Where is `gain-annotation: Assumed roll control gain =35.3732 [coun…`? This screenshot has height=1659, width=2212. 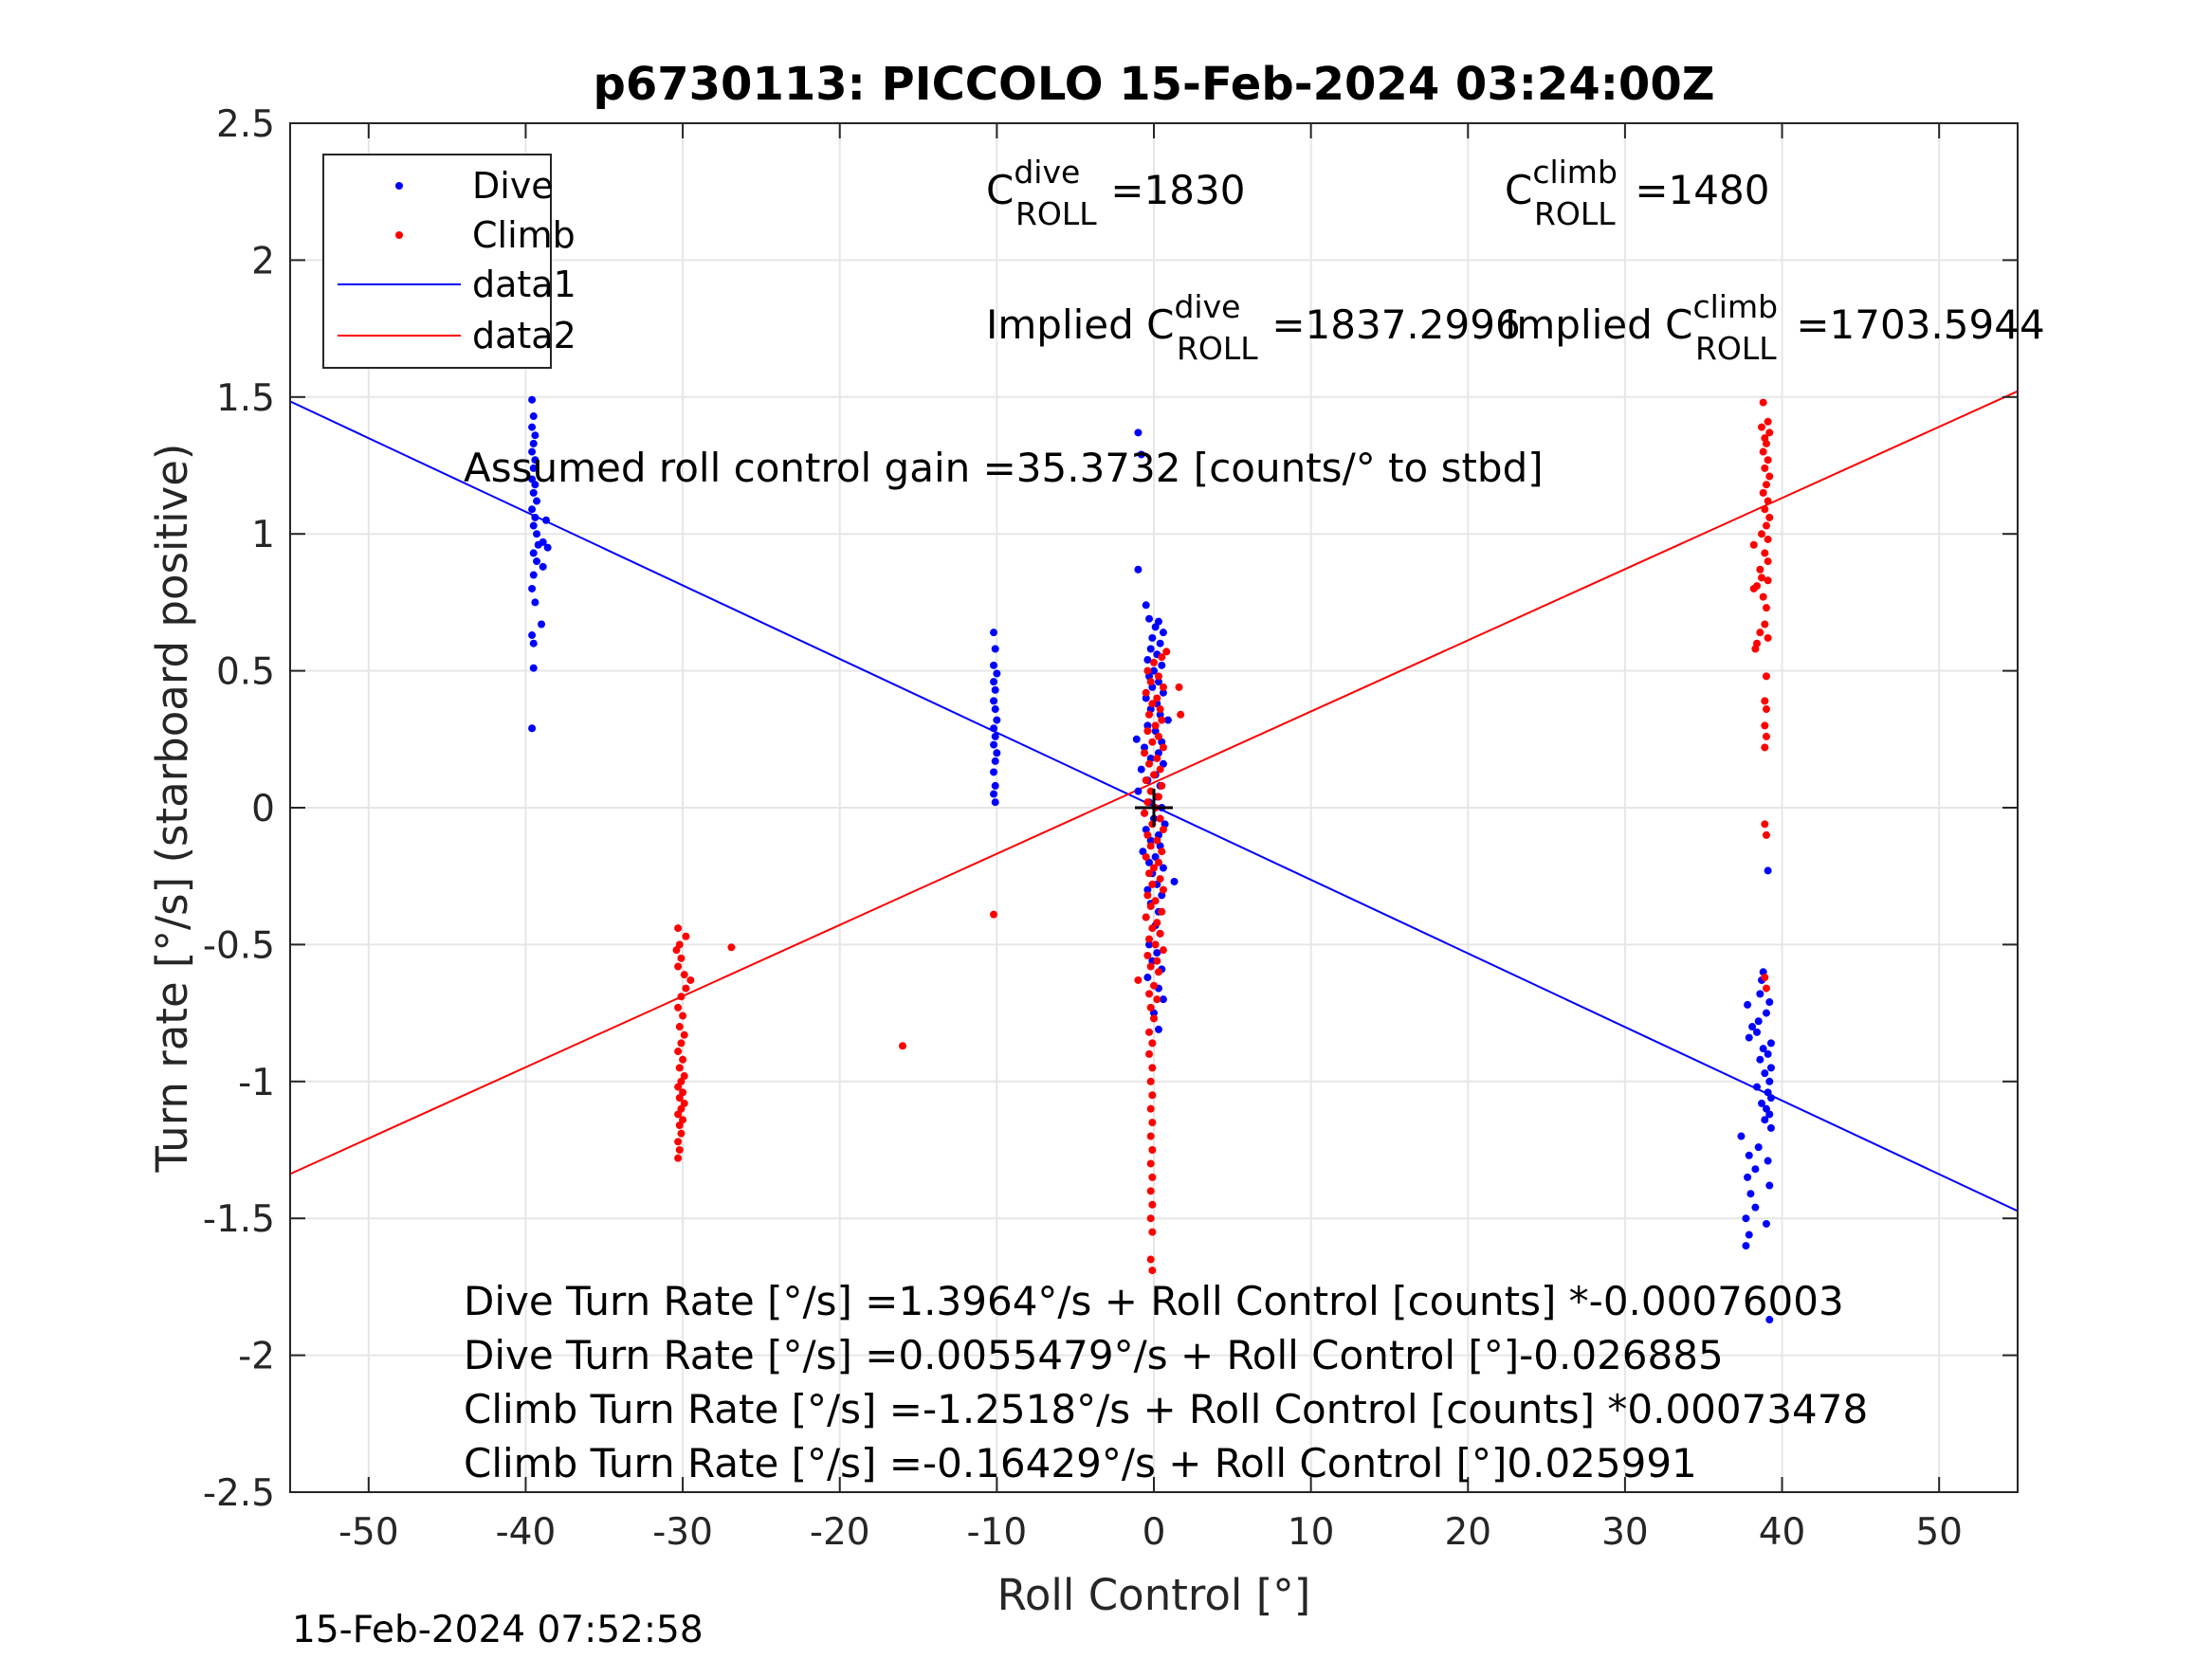
gain-annotation: Assumed roll control gain =35.3732 [coun… is located at coordinates (1004, 468).